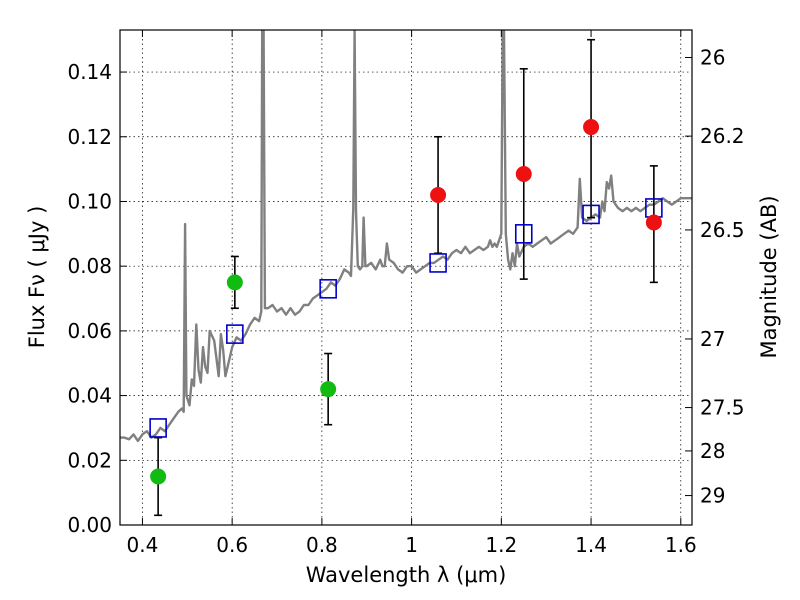 The image size is (800, 600). What do you see at coordinates (89, 396) in the screenshot?
I see `y-tick-label: 0.04` at bounding box center [89, 396].